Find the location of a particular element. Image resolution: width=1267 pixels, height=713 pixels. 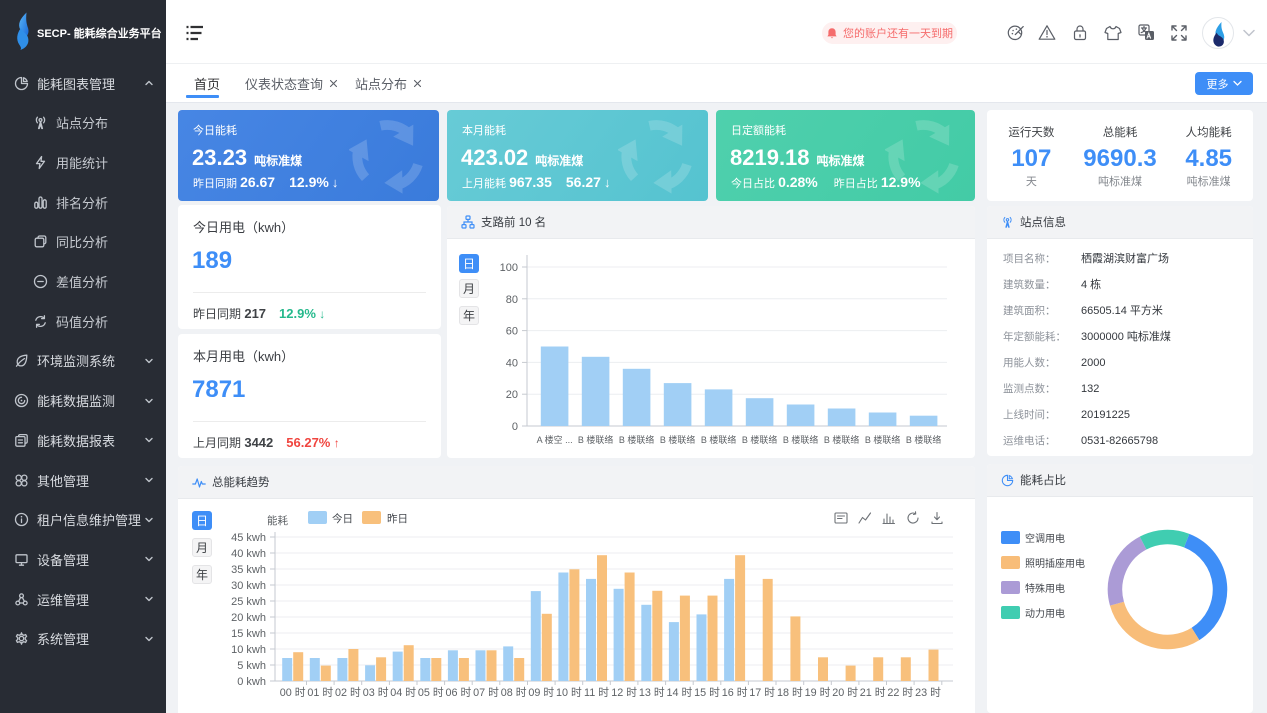

svg-text: 0 is located at coordinates (515, 427).